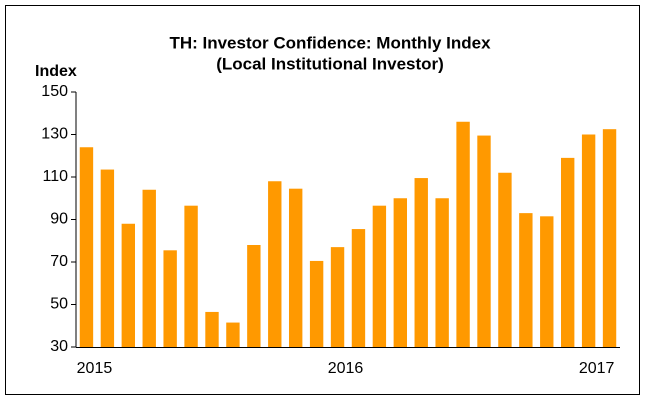  Describe the element at coordinates (59, 304) in the screenshot. I see `y-tick-label: 50` at that location.